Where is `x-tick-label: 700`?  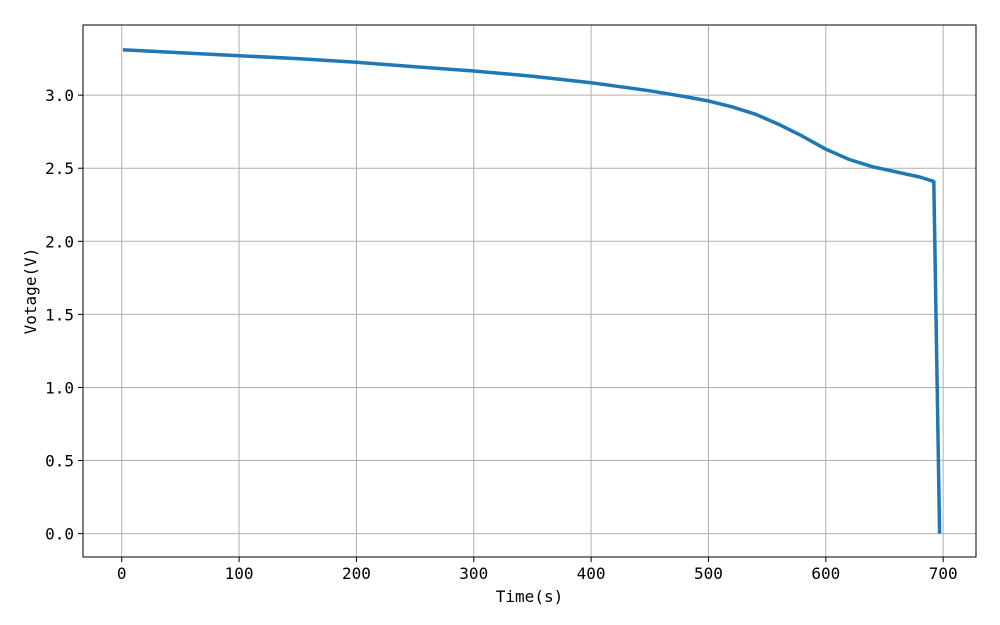
x-tick-label: 700 is located at coordinates (943, 573).